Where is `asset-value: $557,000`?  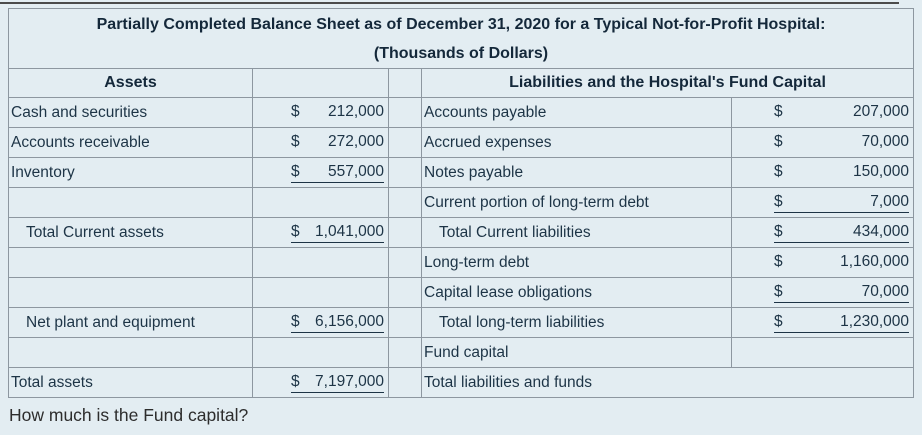
asset-value: $557,000 is located at coordinates (320, 172).